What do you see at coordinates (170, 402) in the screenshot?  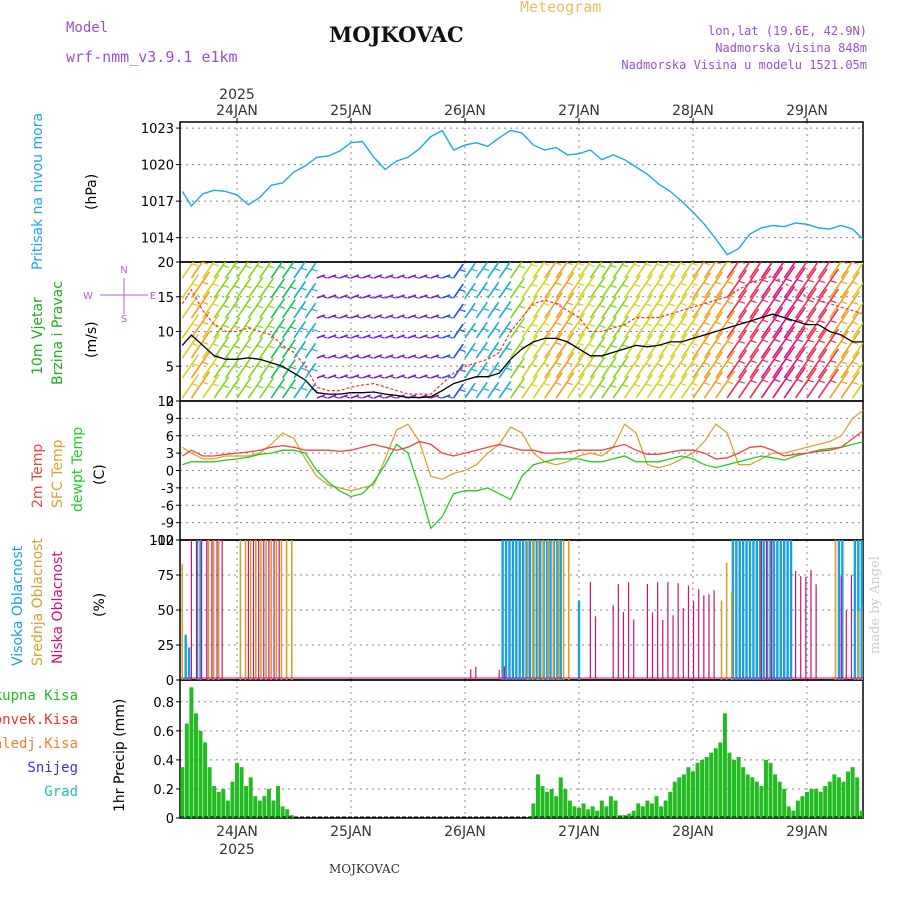 I see `y-tick-label: 0` at bounding box center [170, 402].